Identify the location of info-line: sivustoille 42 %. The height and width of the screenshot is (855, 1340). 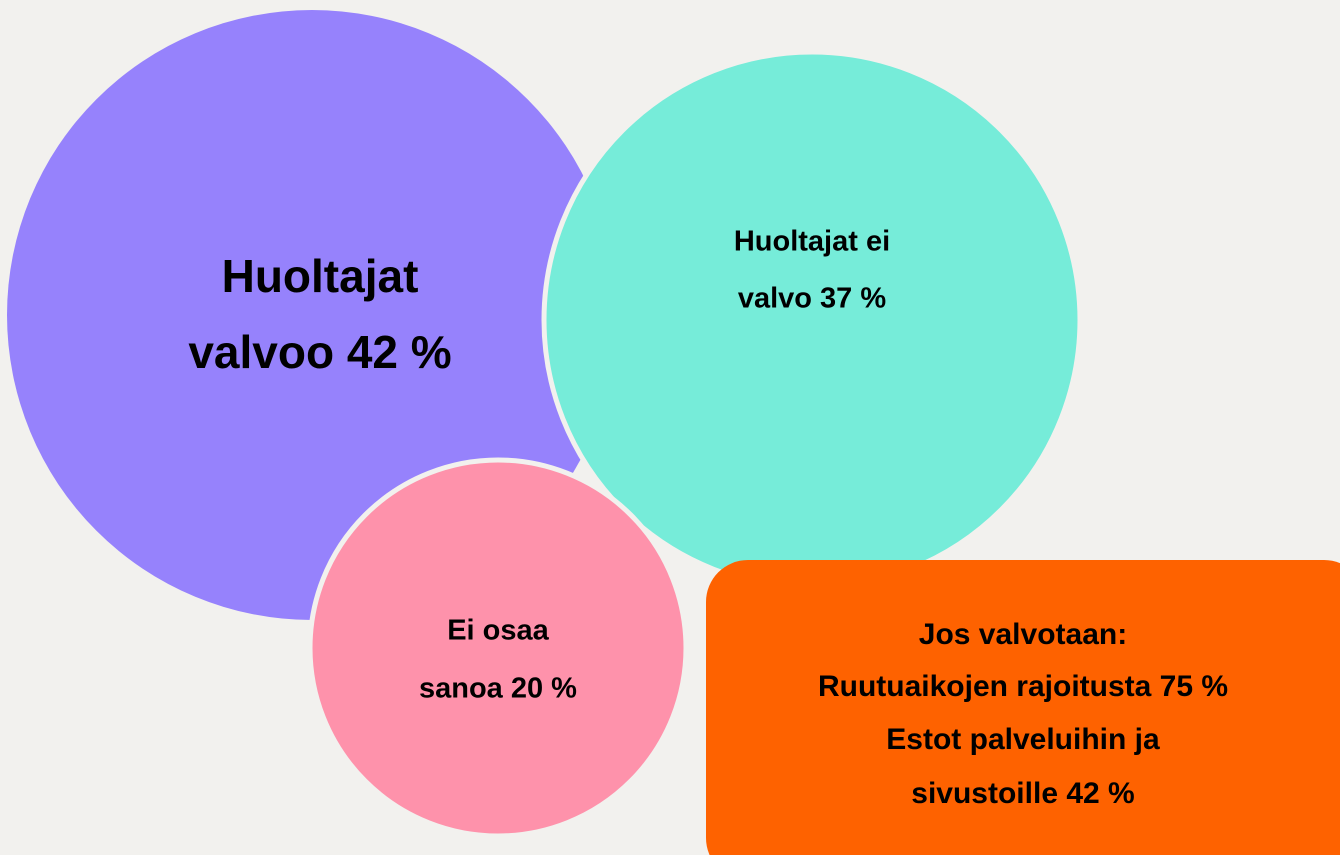
(1022, 793).